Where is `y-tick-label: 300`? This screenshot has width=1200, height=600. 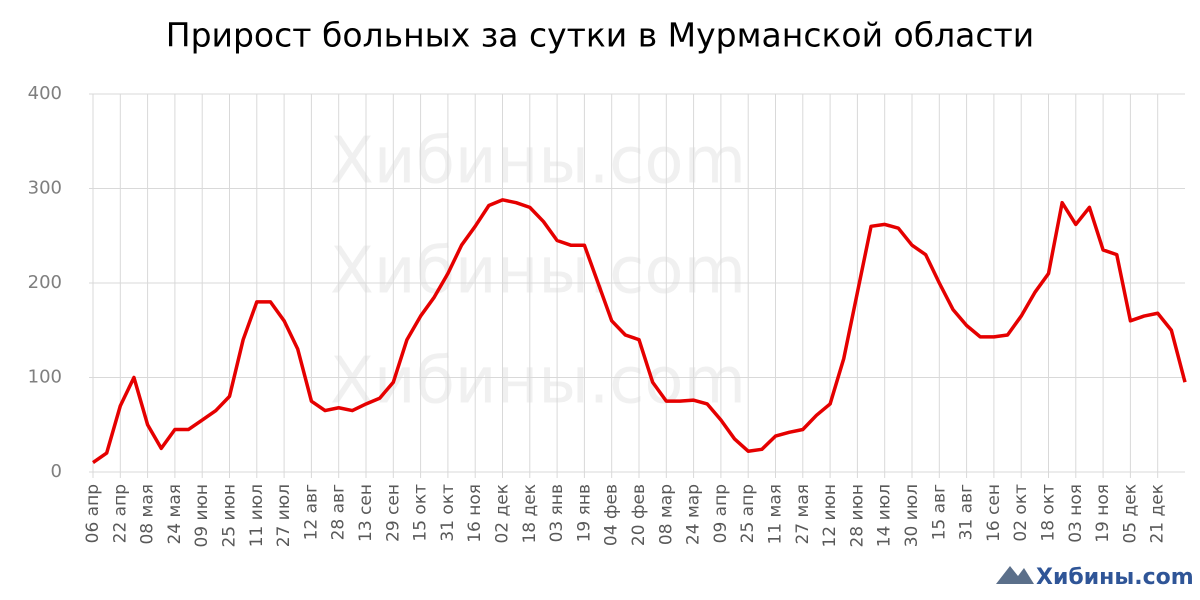
y-tick-label: 300 is located at coordinates (45, 188).